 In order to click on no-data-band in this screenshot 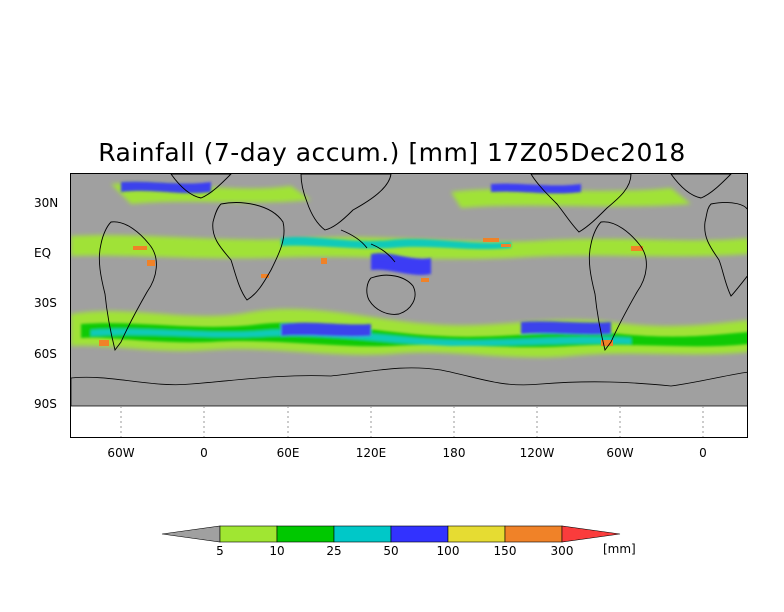, I will do `click(409, 421)`.